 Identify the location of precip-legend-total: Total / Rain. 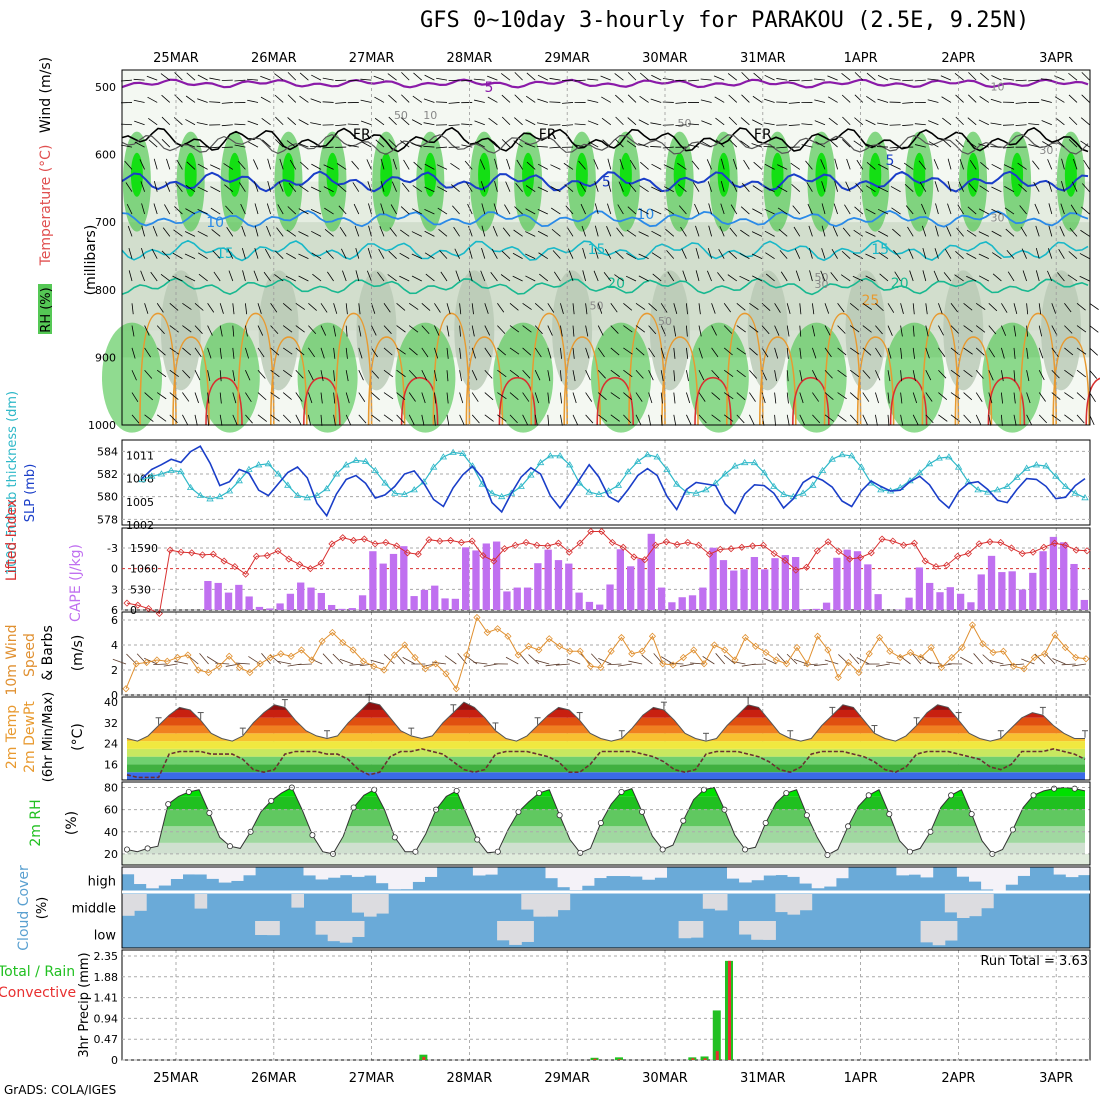
(37, 972).